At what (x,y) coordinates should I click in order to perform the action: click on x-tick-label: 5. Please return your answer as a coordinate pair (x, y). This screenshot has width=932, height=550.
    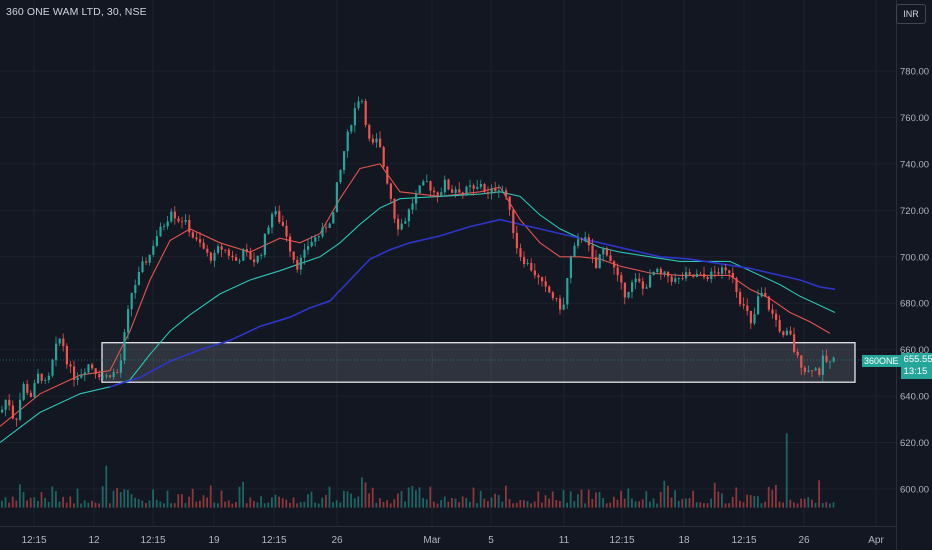
    Looking at the image, I should click on (491, 540).